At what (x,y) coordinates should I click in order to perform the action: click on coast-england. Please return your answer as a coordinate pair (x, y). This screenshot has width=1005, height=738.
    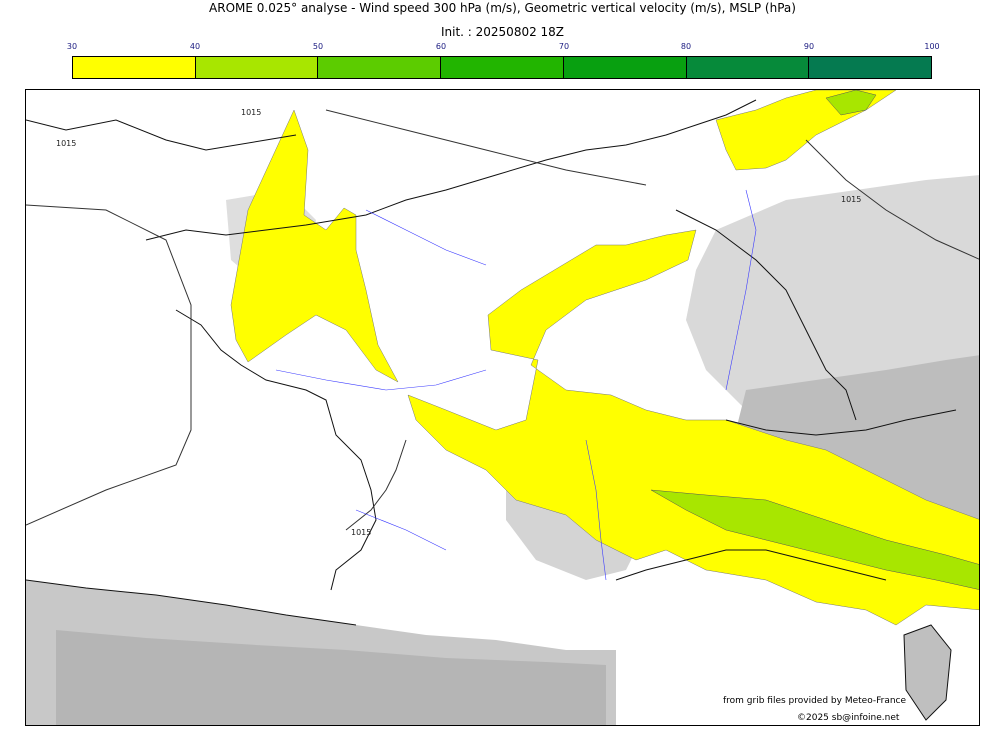
    Looking at the image, I should click on (161, 135).